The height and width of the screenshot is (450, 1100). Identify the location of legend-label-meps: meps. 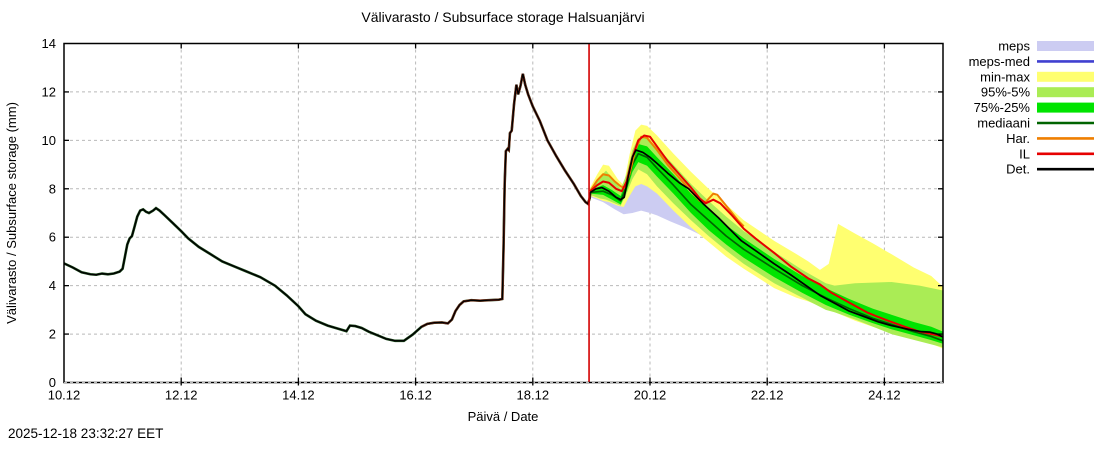
(1014, 46).